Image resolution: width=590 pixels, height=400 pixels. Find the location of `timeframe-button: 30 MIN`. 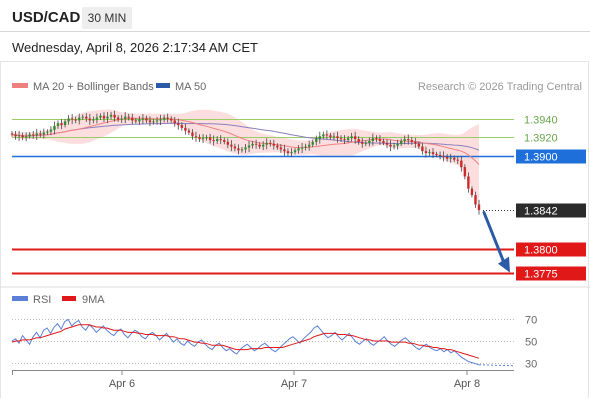

timeframe-button: 30 MIN is located at coordinates (107, 18).